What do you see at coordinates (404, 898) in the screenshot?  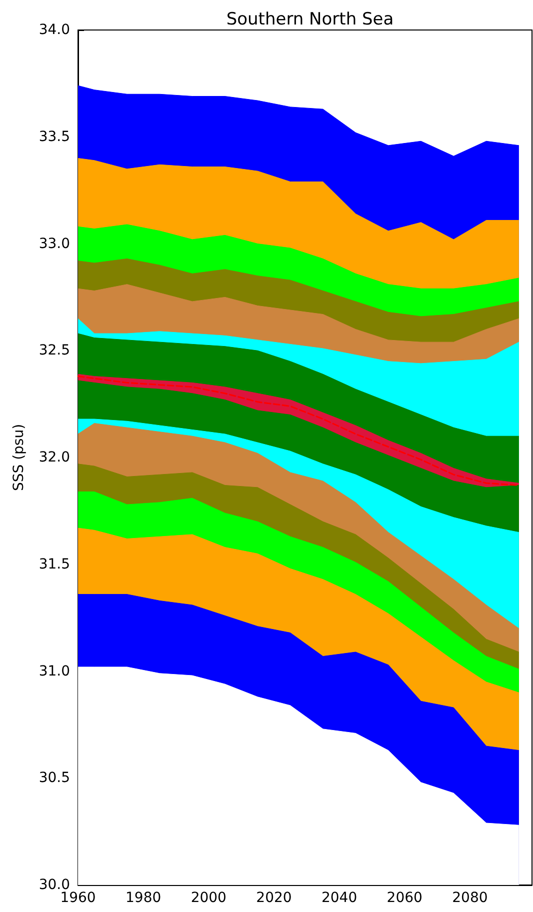 I see `x-tick-label: 2060` at bounding box center [404, 898].